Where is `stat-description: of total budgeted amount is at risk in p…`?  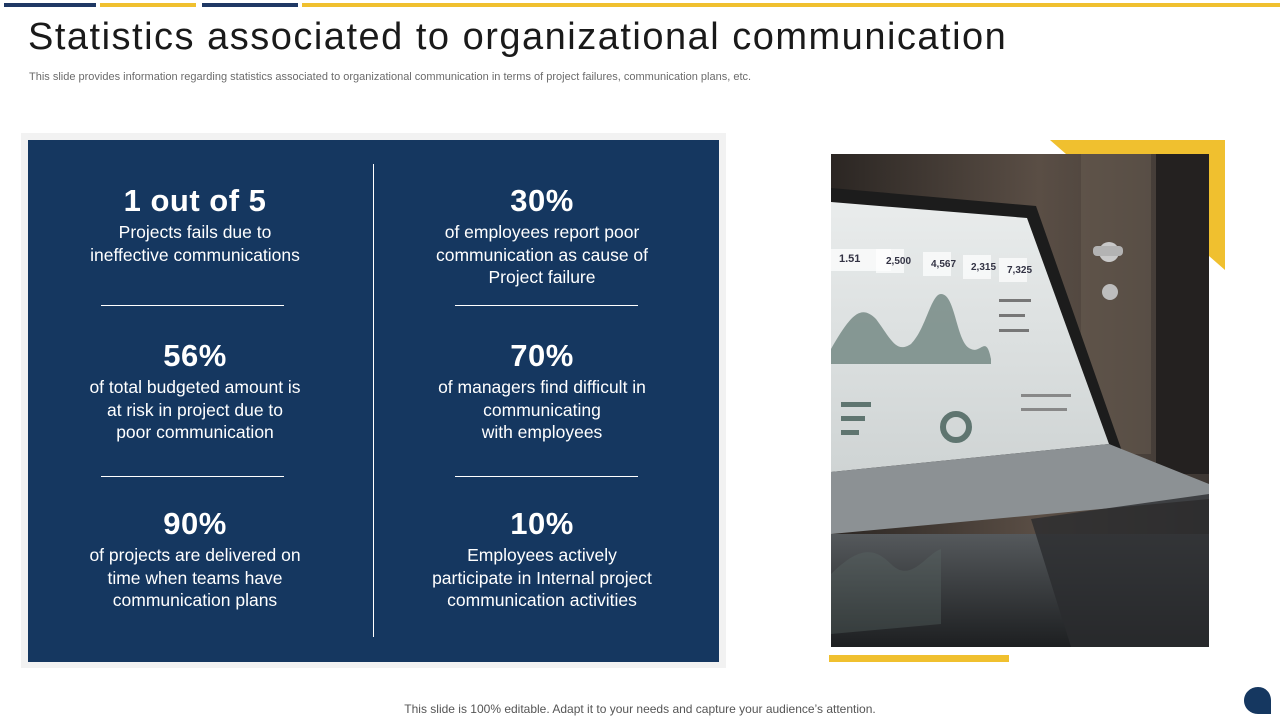 stat-description: of total budgeted amount is at risk in p… is located at coordinates (195, 409).